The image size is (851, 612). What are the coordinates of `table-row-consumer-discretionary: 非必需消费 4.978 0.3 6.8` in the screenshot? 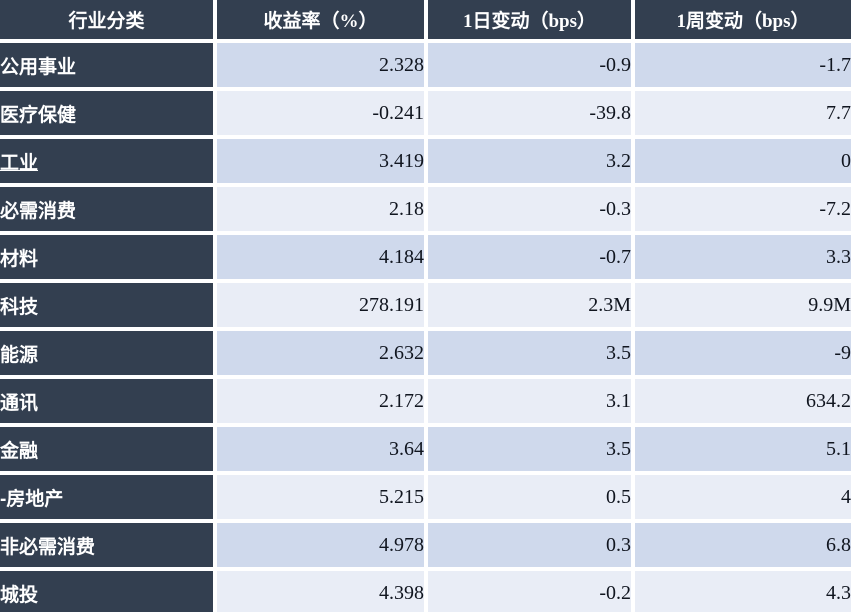 It's located at (425, 545).